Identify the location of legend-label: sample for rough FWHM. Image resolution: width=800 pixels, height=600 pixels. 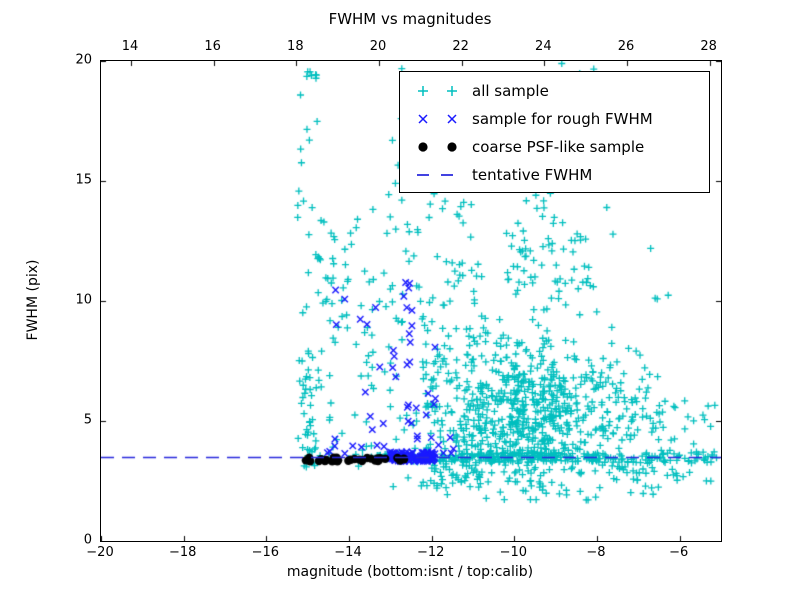
(562, 119).